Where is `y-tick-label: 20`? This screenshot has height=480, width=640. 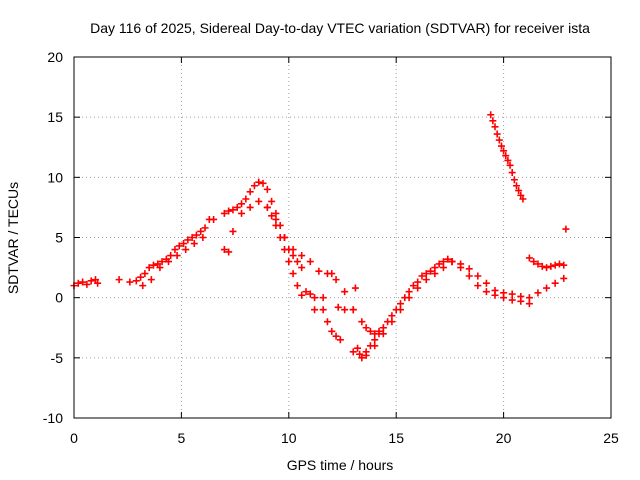 y-tick-label: 20 is located at coordinates (55, 57).